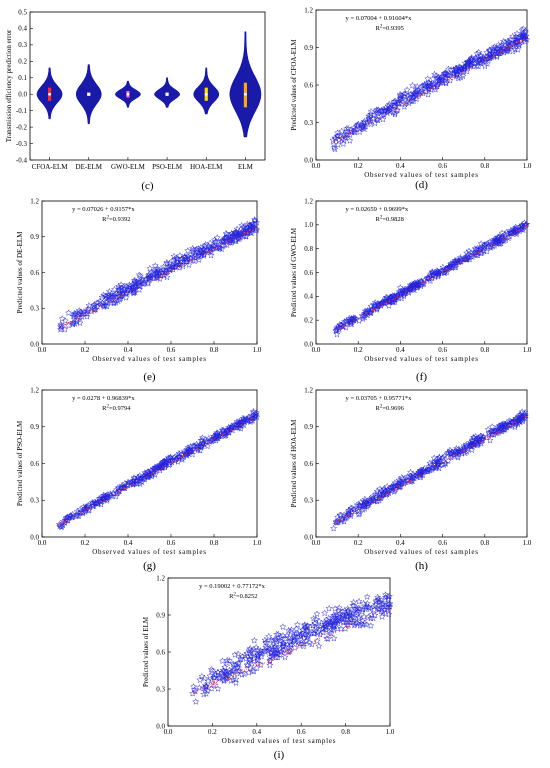 Image resolution: width=550 pixels, height=768 pixels. I want to click on regression-equation: y = 0.02659 + 0.9699*x, so click(377, 209).